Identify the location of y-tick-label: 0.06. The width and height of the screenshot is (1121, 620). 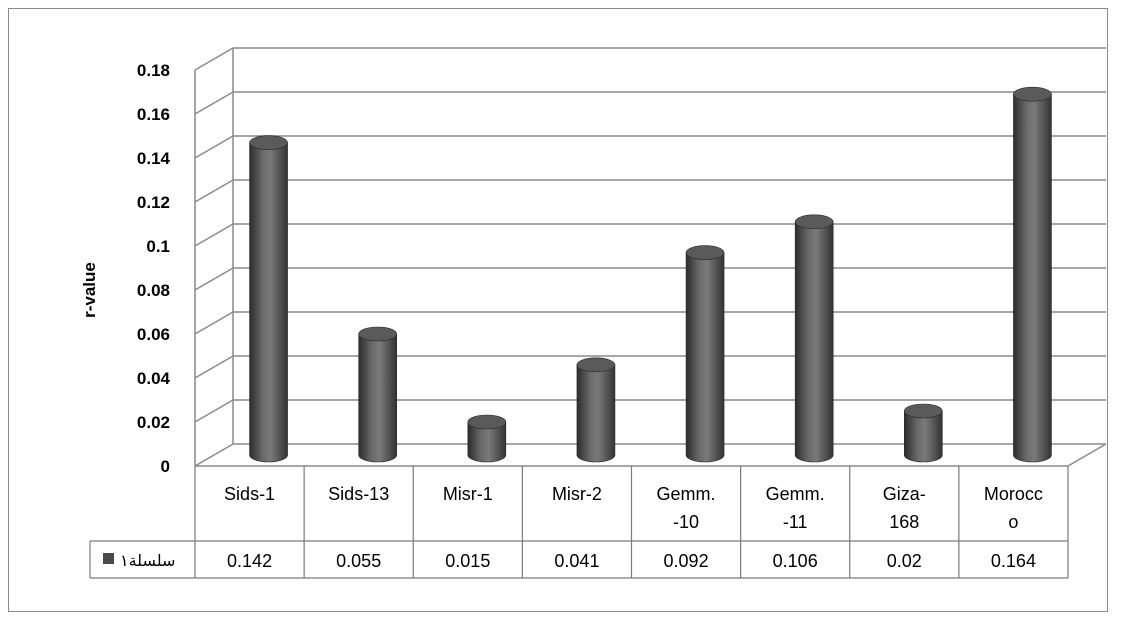
(153, 334).